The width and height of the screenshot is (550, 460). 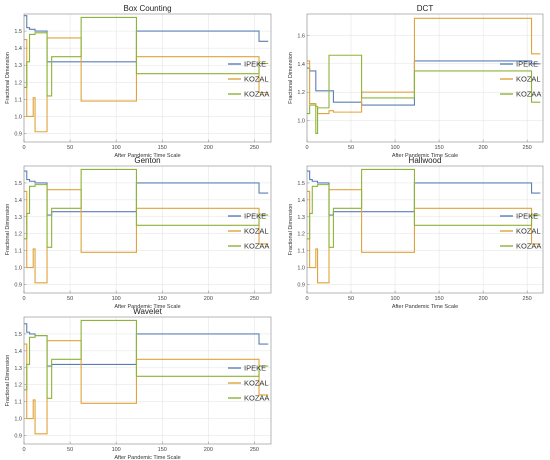 What do you see at coordinates (424, 83) in the screenshot?
I see `series-line-ipeke` at bounding box center [424, 83].